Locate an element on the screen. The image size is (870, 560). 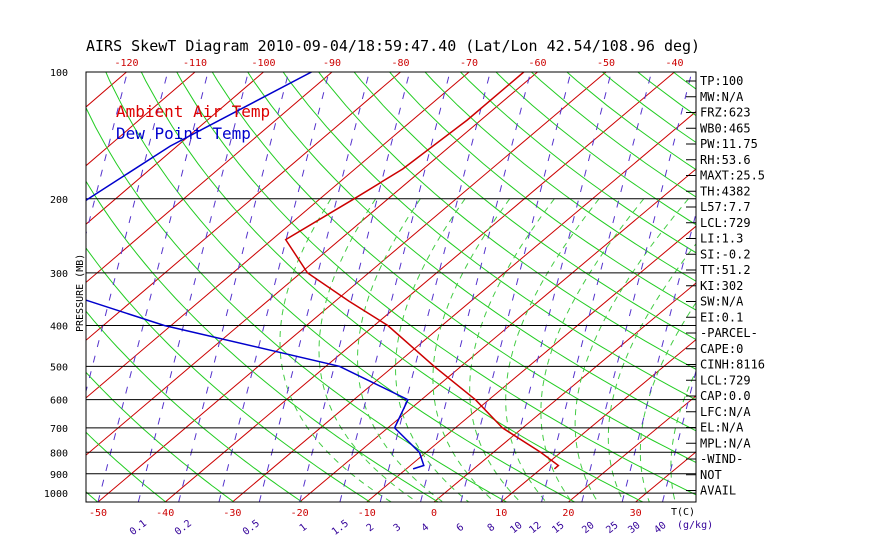
stat-item: MPL:N/A is located at coordinates (725, 443).